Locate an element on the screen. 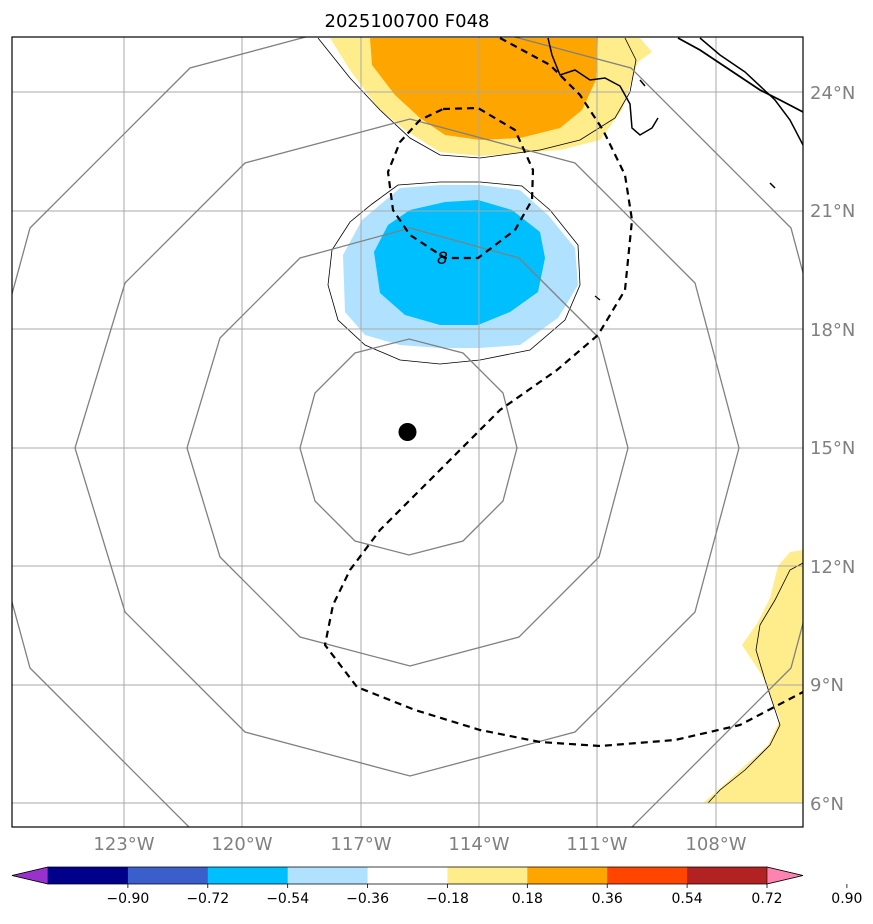 This screenshot has width=873, height=924. lat-tick-label: 15°N is located at coordinates (832, 448).